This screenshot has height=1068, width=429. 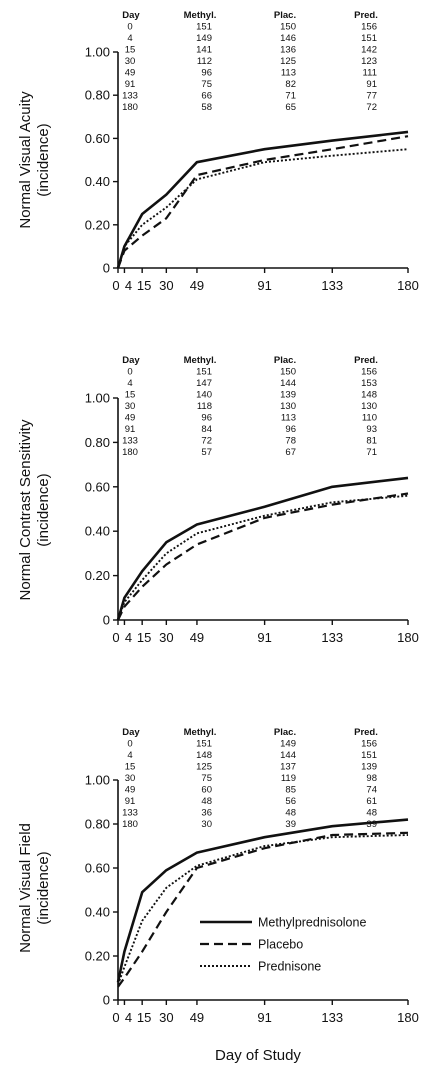 What do you see at coordinates (290, 452) in the screenshot?
I see `table-cell: 67` at bounding box center [290, 452].